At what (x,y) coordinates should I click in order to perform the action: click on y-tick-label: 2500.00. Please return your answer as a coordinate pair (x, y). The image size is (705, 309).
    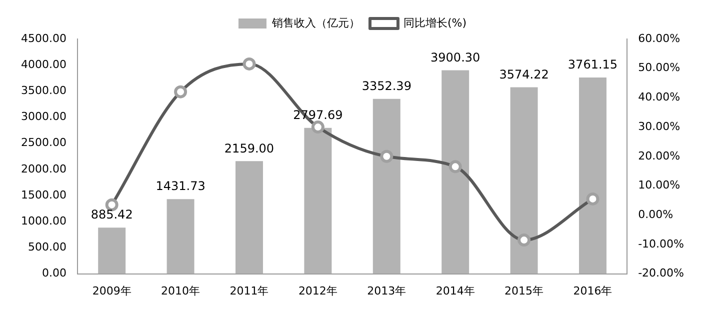
    Looking at the image, I should click on (43, 143).